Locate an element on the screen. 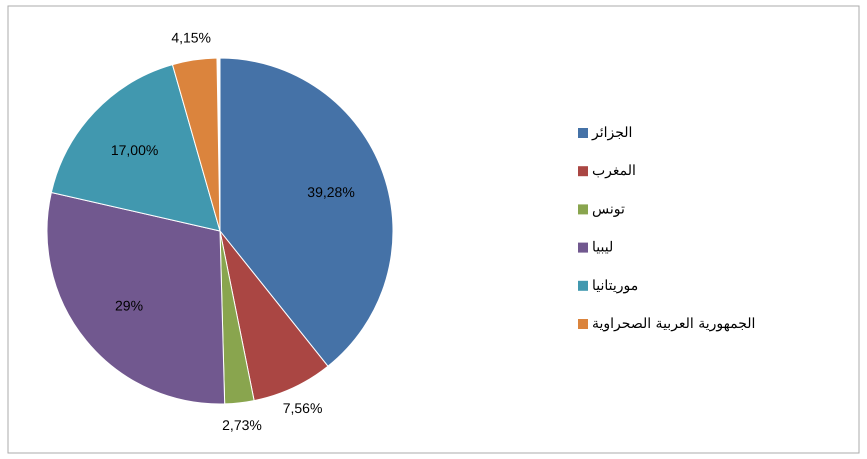 The height and width of the screenshot is (459, 867). data-label: 7,56% is located at coordinates (302, 408).